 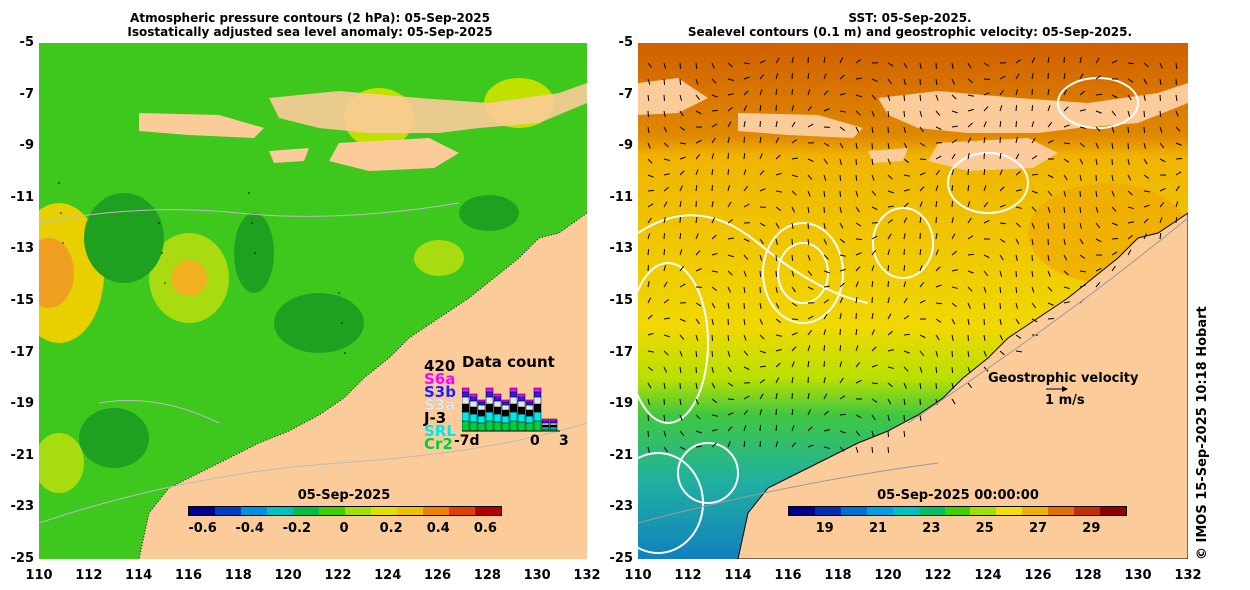 I want to click on left-y-tick: -17, so click(x=22, y=352).